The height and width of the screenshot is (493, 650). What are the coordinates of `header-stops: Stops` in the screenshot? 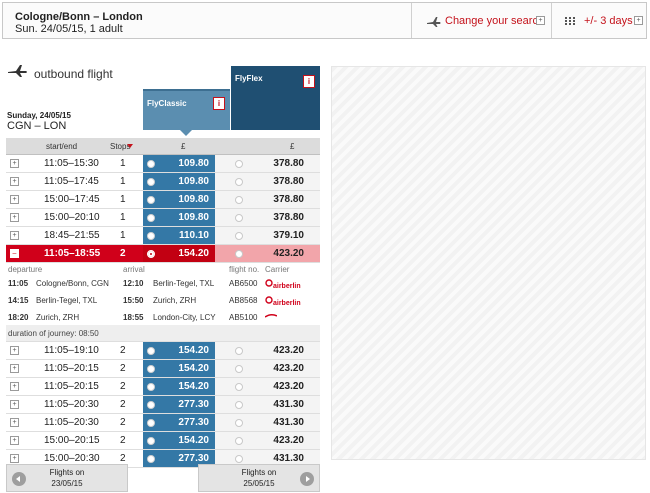 It's located at (120, 146).